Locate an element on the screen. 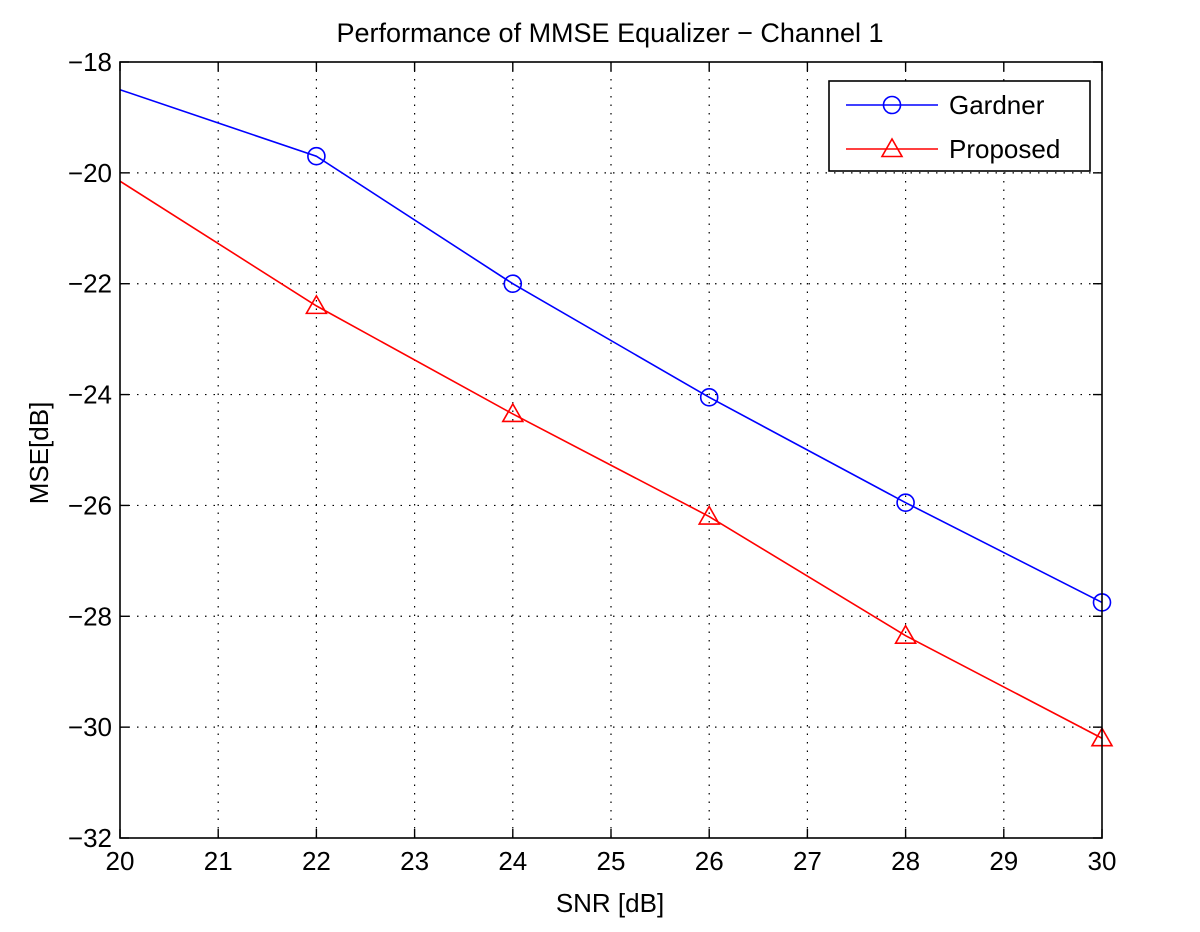  y-tick-label: −22 is located at coordinates (90, 284).